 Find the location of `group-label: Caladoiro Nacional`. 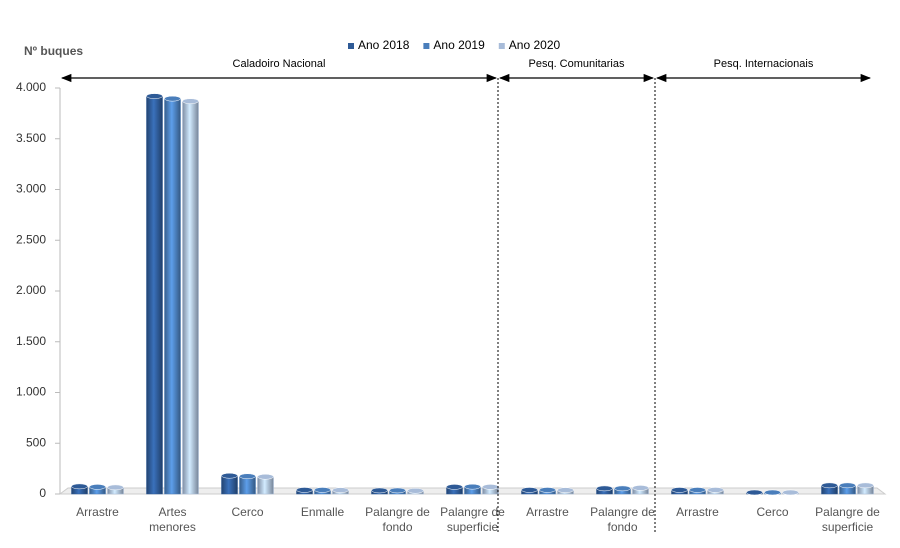

group-label: Caladoiro Nacional is located at coordinates (279, 64).